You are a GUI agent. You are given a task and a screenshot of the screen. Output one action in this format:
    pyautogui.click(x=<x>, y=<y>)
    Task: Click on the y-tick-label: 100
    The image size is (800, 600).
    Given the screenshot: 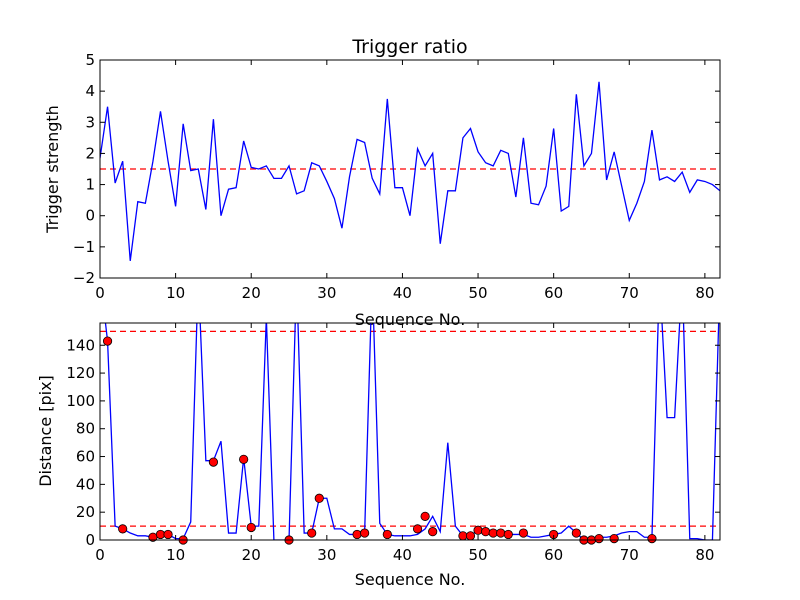 What is the action you would take?
    pyautogui.click(x=80, y=401)
    